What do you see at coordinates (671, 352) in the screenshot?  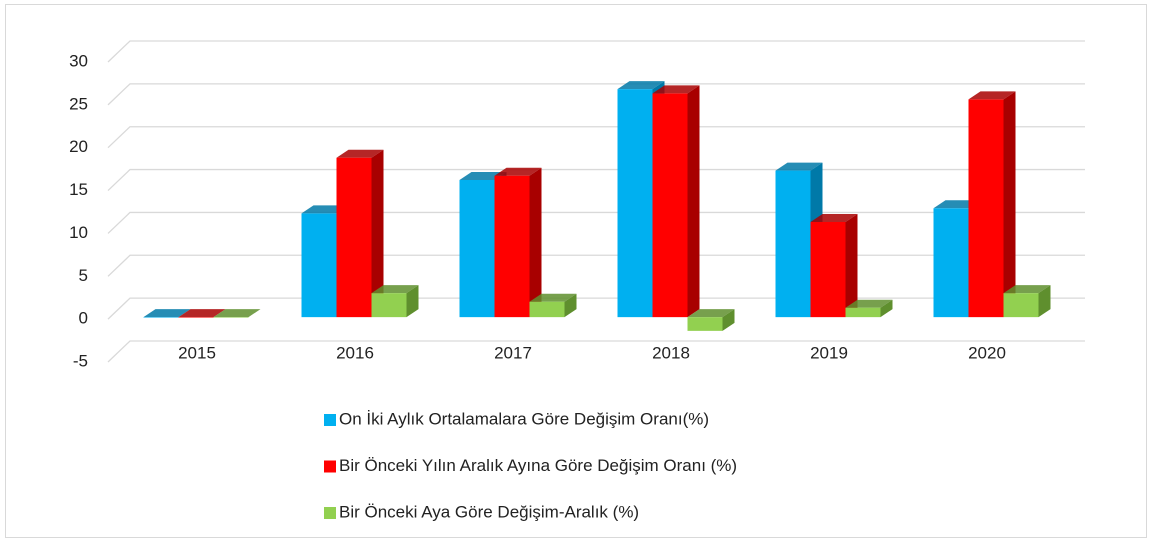 I see `x-tick-label: 2018` at bounding box center [671, 352].